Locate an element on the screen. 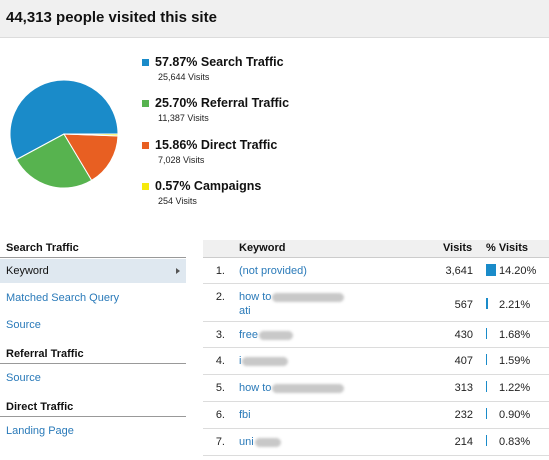  keyword-text: uni is located at coordinates (246, 442).